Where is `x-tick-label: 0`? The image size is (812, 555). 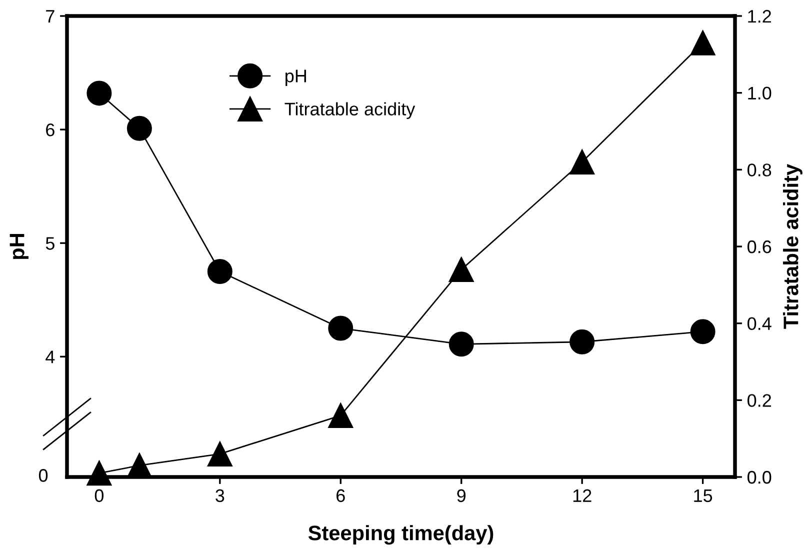 x-tick-label: 0 is located at coordinates (99, 495).